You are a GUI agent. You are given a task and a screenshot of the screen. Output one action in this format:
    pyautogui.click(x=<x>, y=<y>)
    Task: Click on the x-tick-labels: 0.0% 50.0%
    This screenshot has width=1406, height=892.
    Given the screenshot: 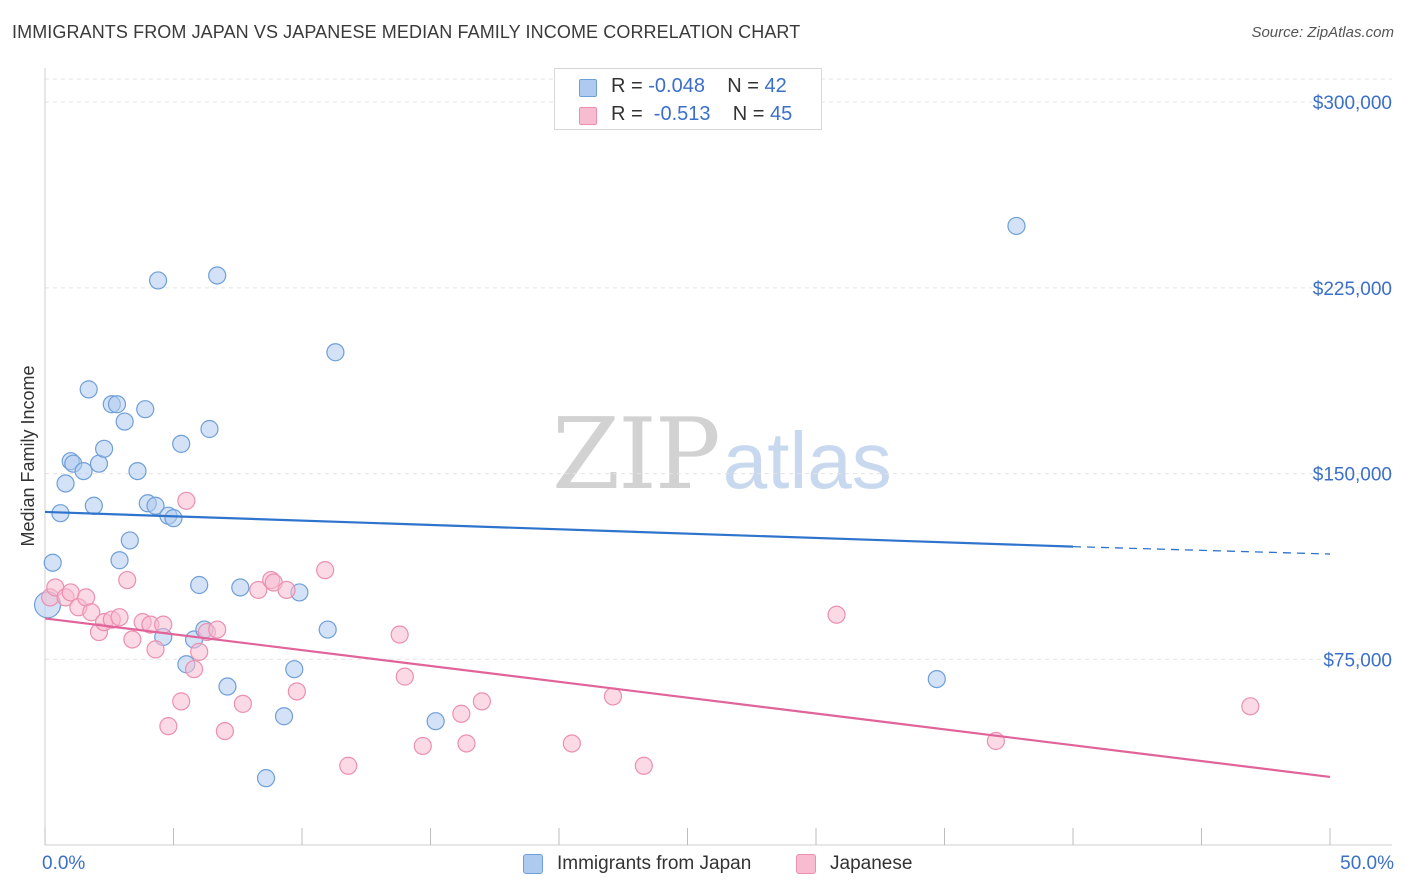 What is the action you would take?
    pyautogui.click(x=718, y=863)
    